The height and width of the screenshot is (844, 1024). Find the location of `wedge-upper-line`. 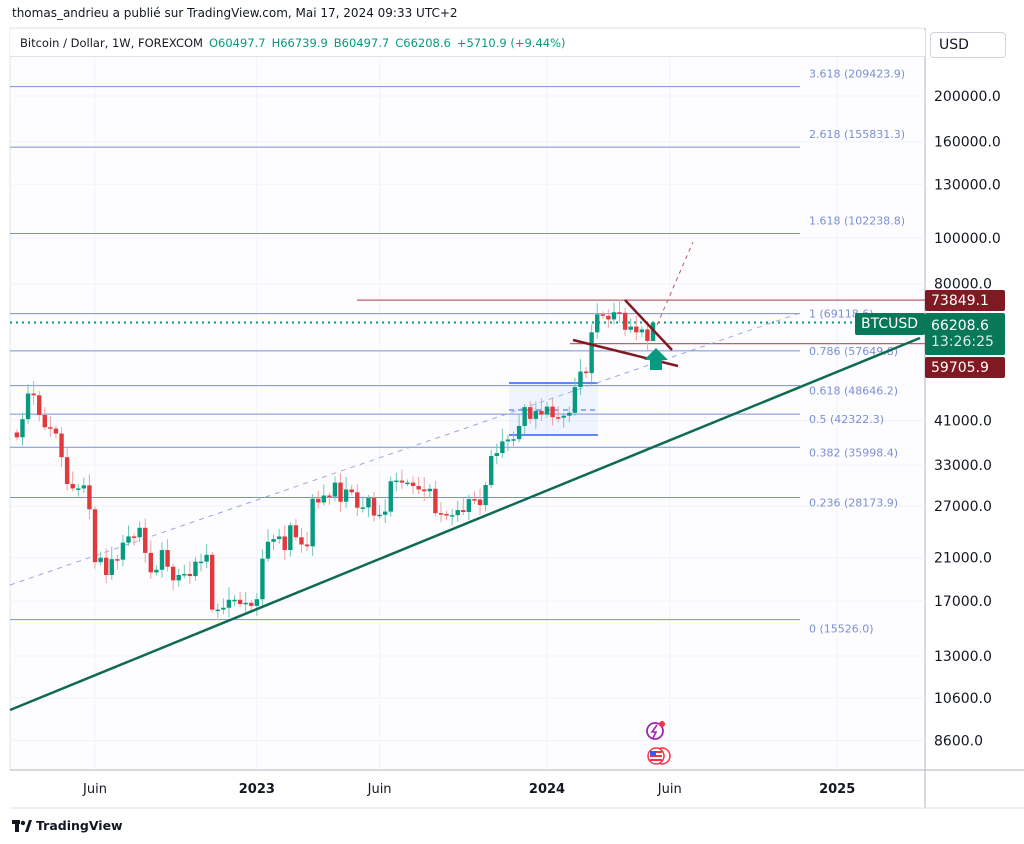

wedge-upper-line is located at coordinates (648, 325).